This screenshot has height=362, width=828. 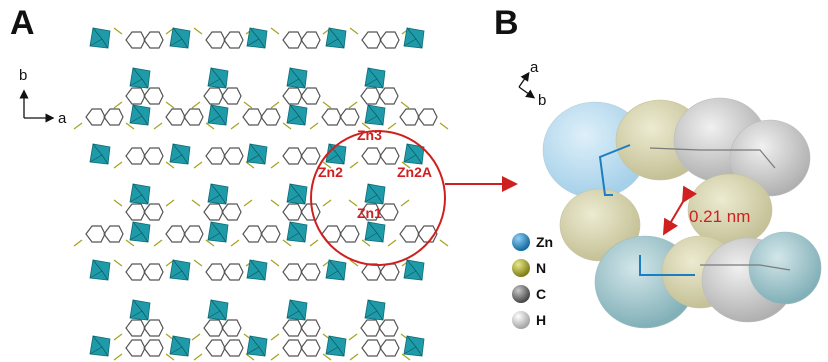 What do you see at coordinates (541, 268) in the screenshot?
I see `legend-label-n: N` at bounding box center [541, 268].